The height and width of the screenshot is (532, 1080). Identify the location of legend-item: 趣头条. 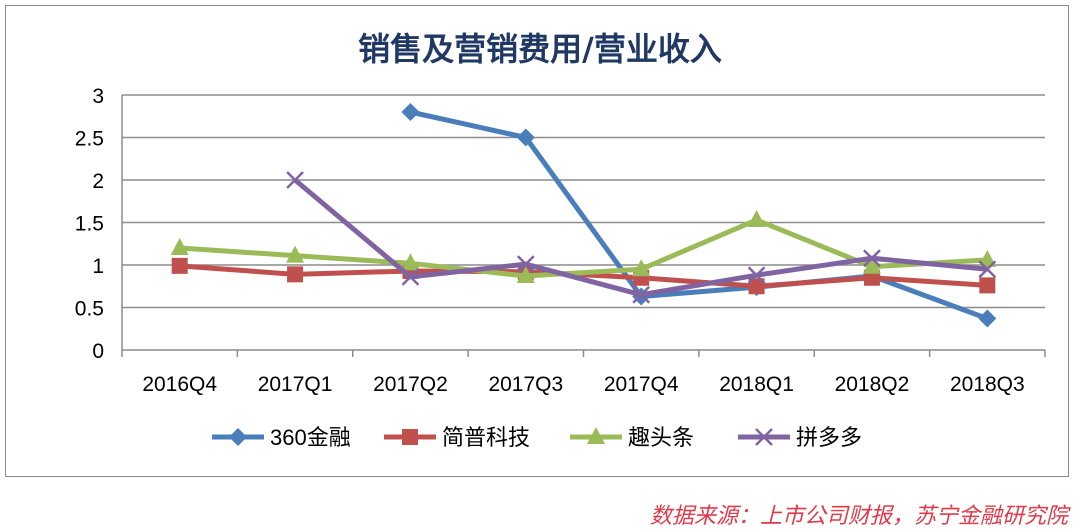
(632, 437).